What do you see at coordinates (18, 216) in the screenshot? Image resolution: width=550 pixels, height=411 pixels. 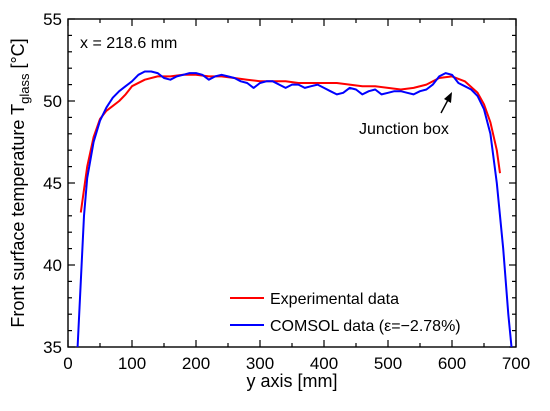 I see `y-axis-title-main: Front surface temperature T` at bounding box center [18, 216].